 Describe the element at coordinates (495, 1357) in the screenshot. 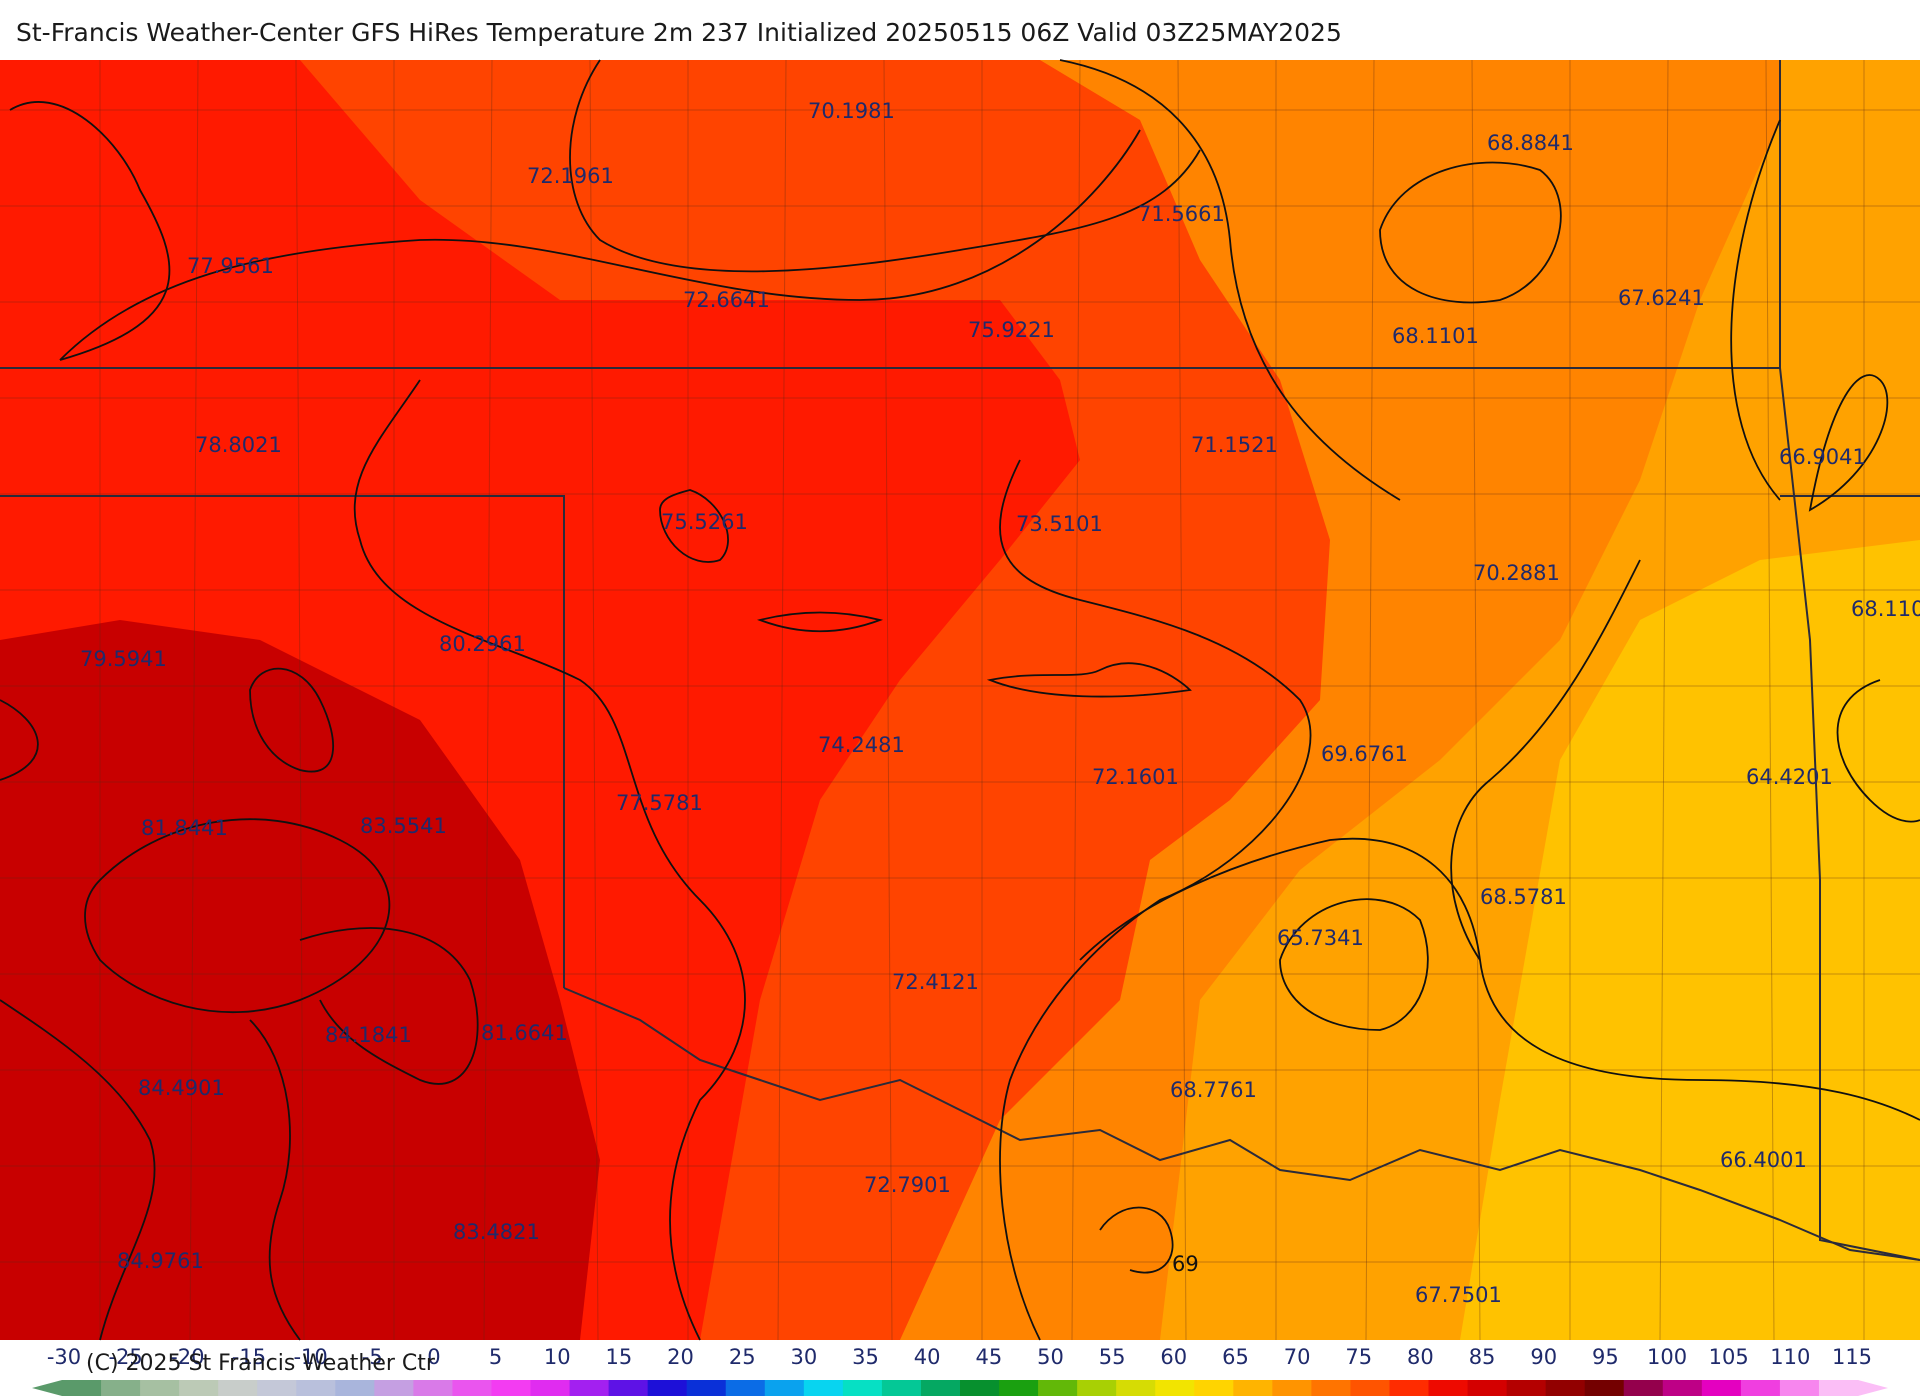

I see `legend-tick-label: 5` at that location.